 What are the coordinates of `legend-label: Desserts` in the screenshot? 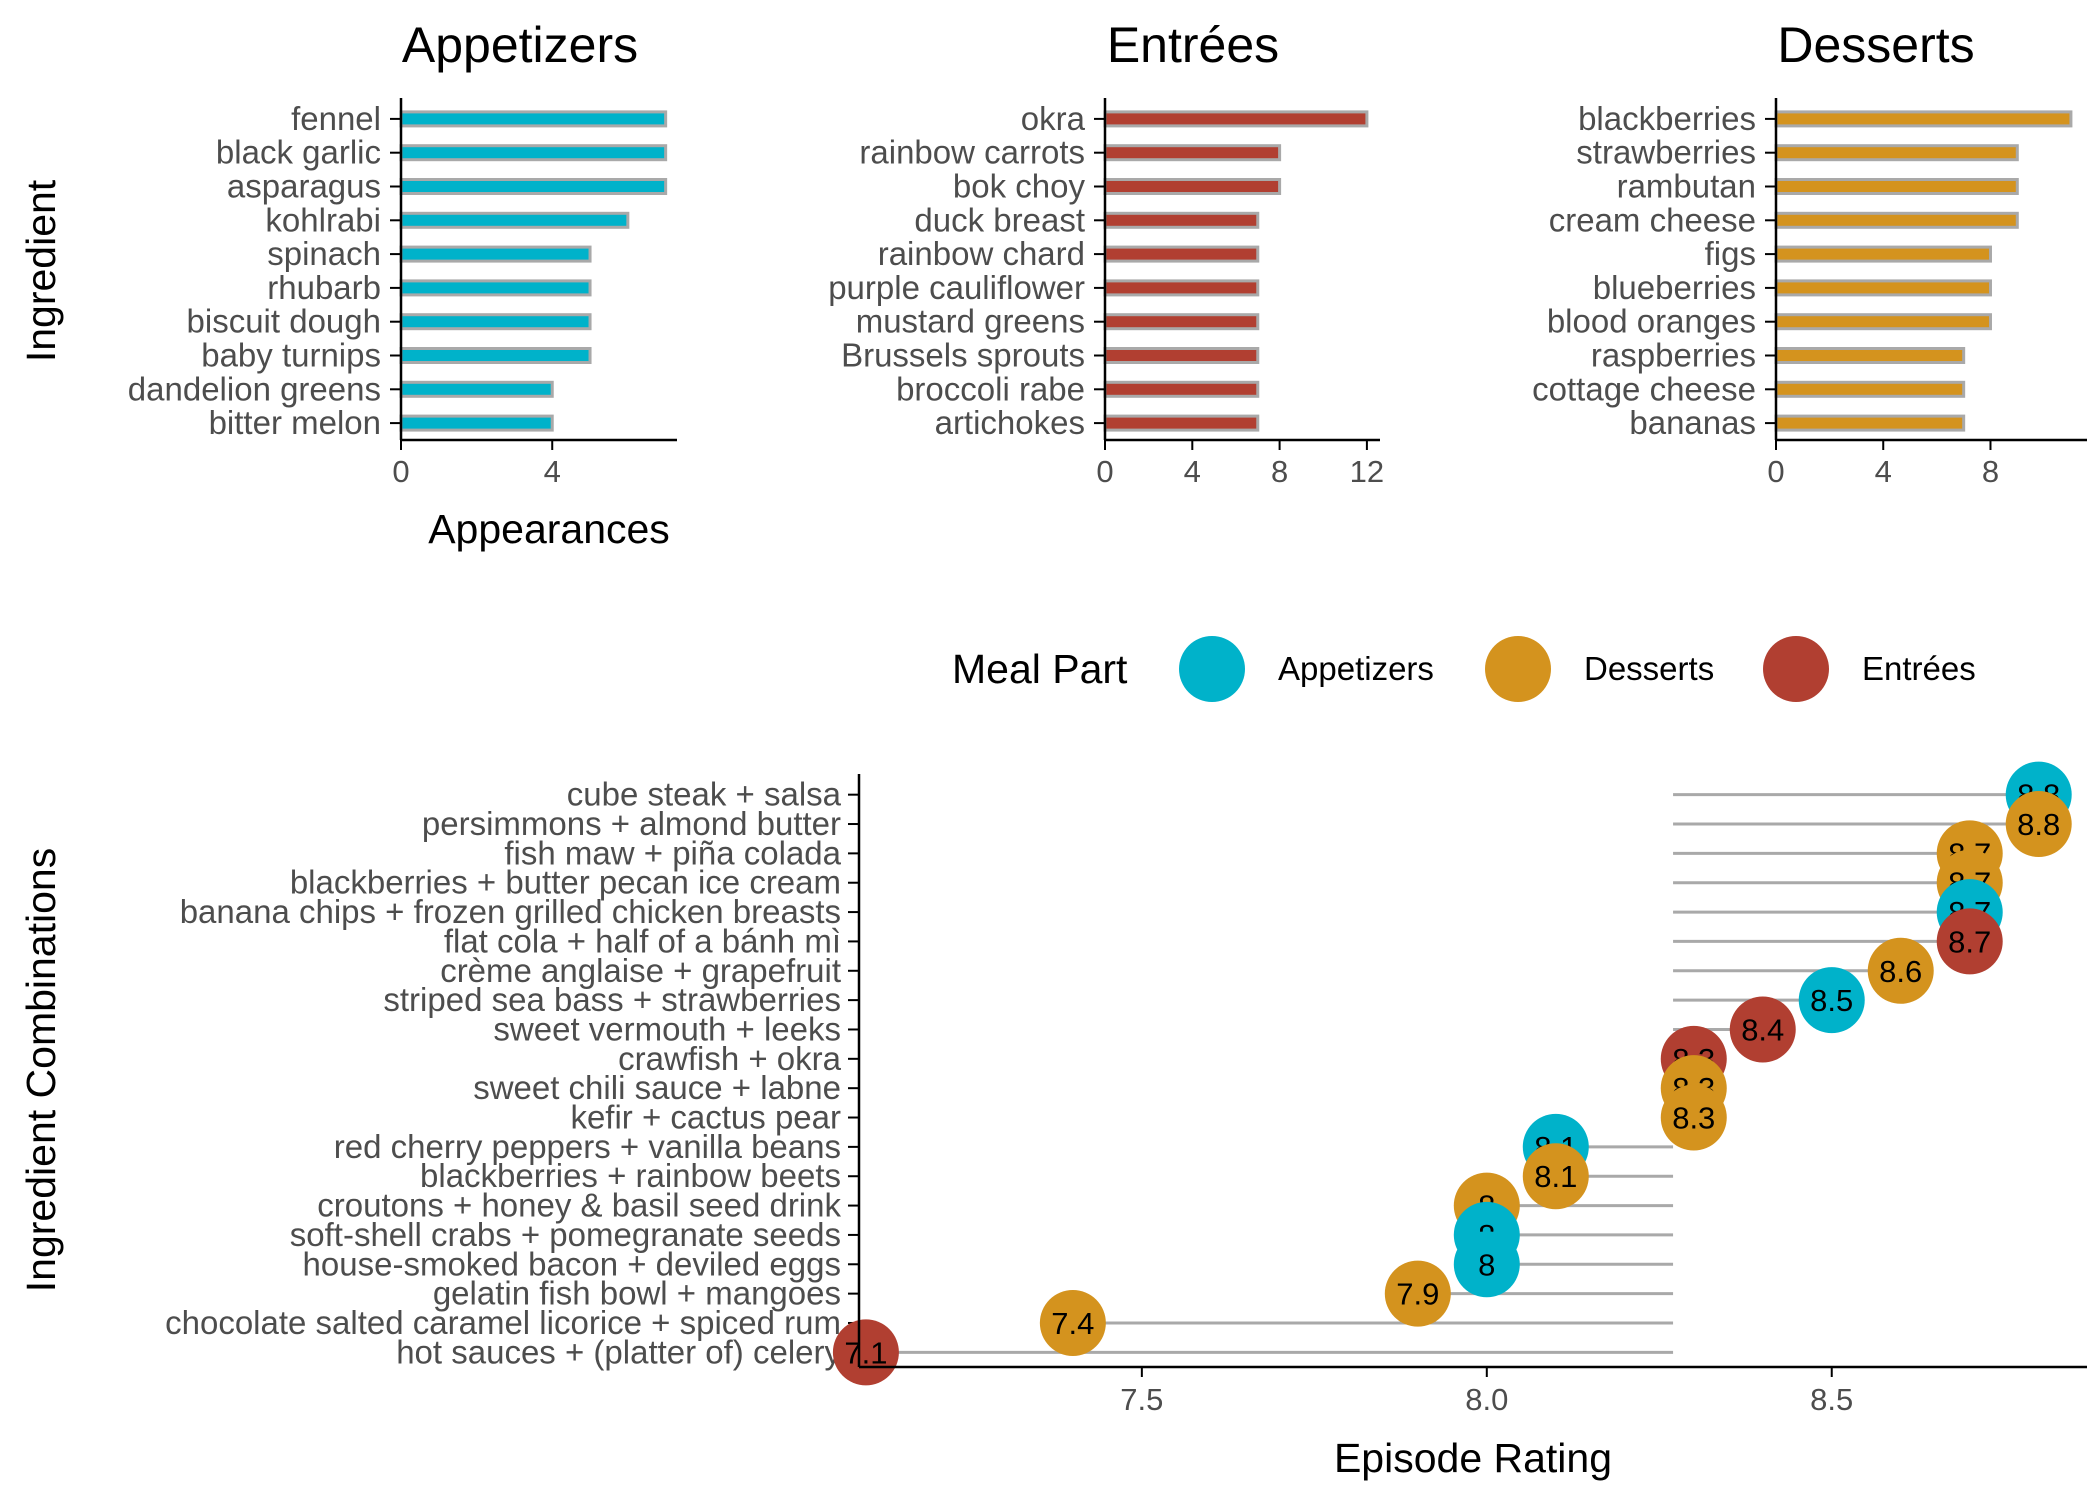 It's located at (1649, 668).